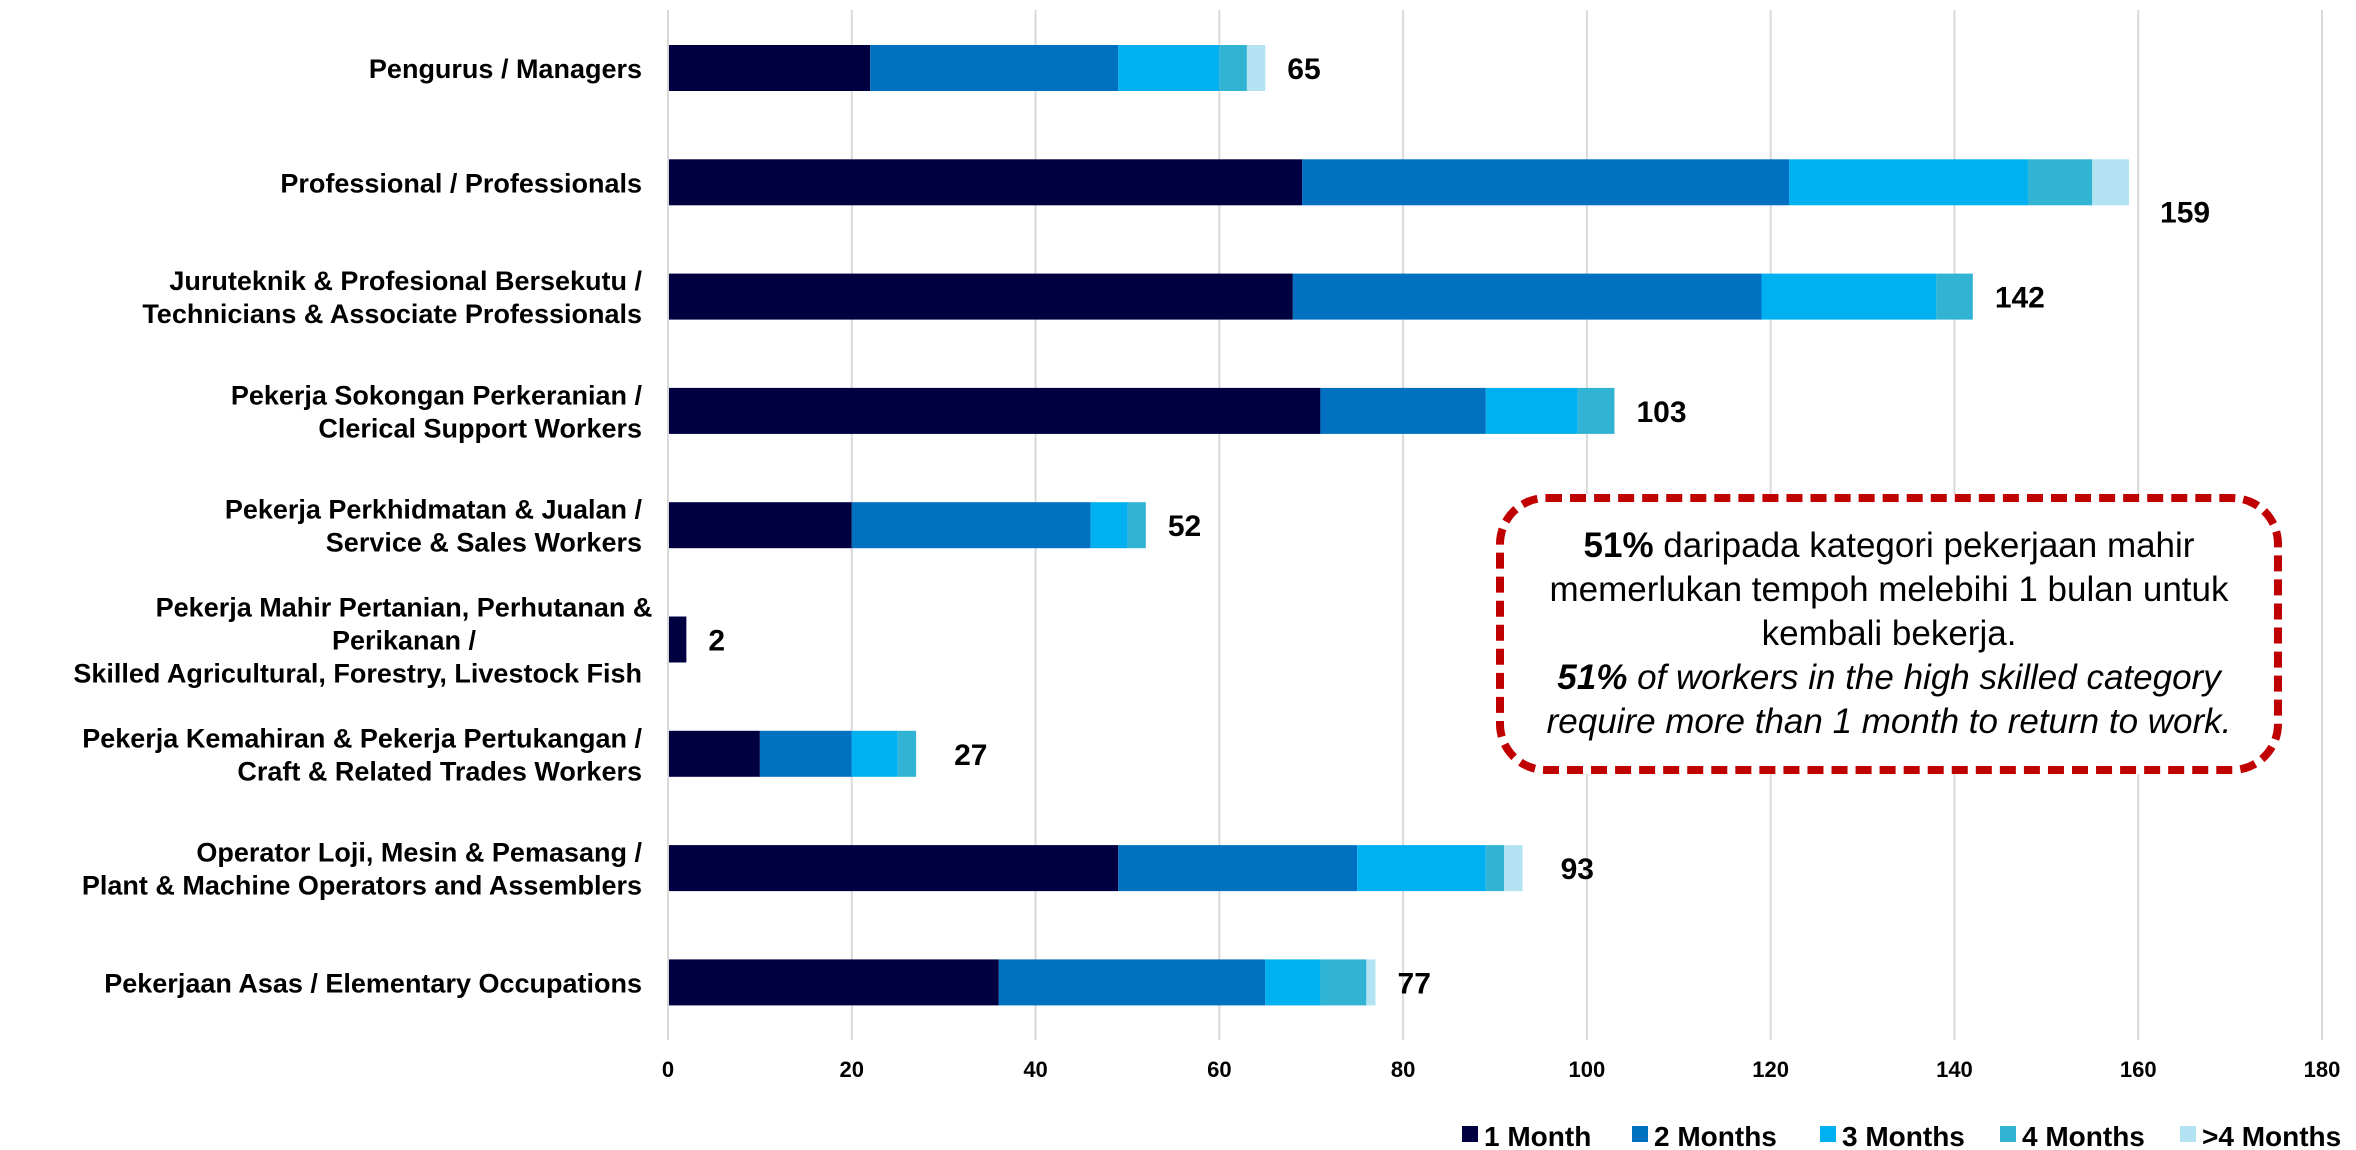 Image resolution: width=2356 pixels, height=1150 pixels. I want to click on legend-label: 3 Months, so click(1903, 1135).